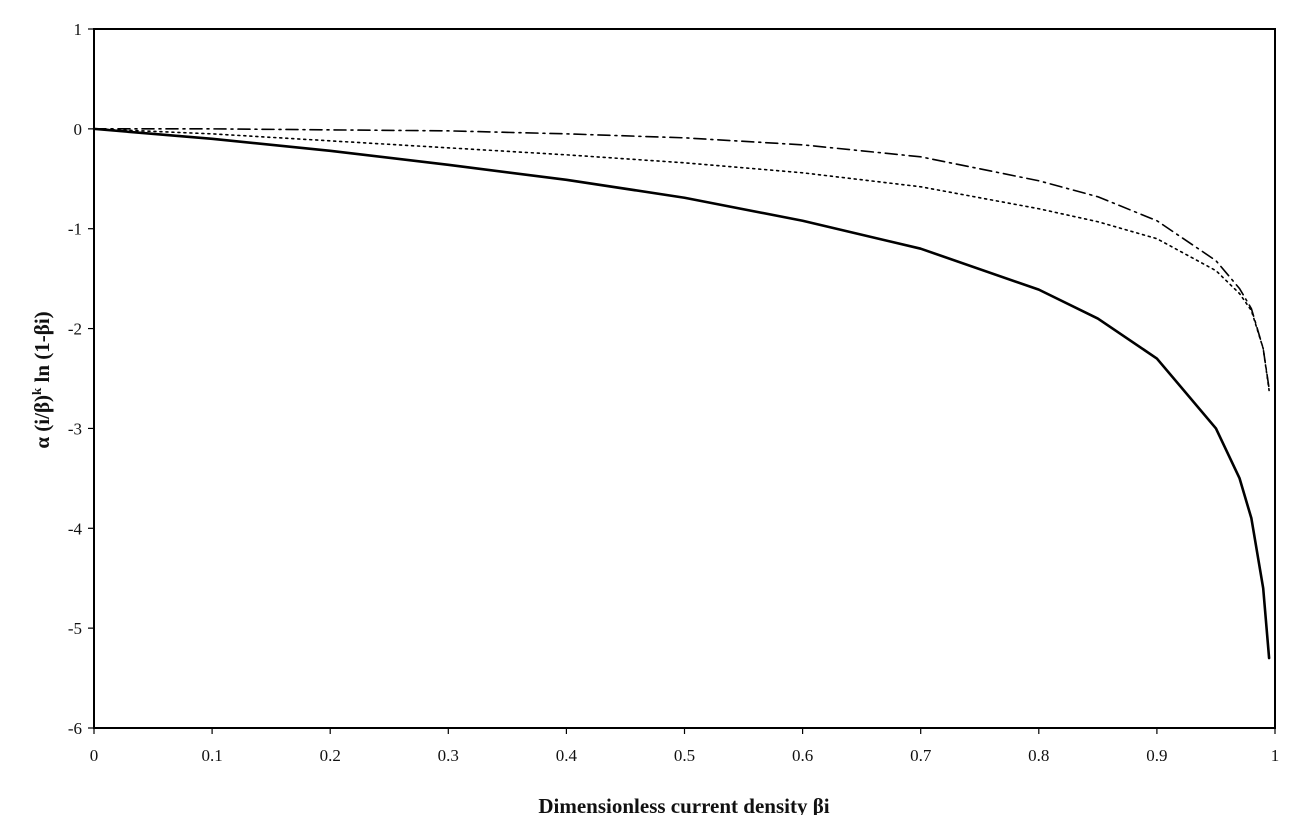 The height and width of the screenshot is (815, 1293). I want to click on x-tick-label: 0.6, so click(802, 755).